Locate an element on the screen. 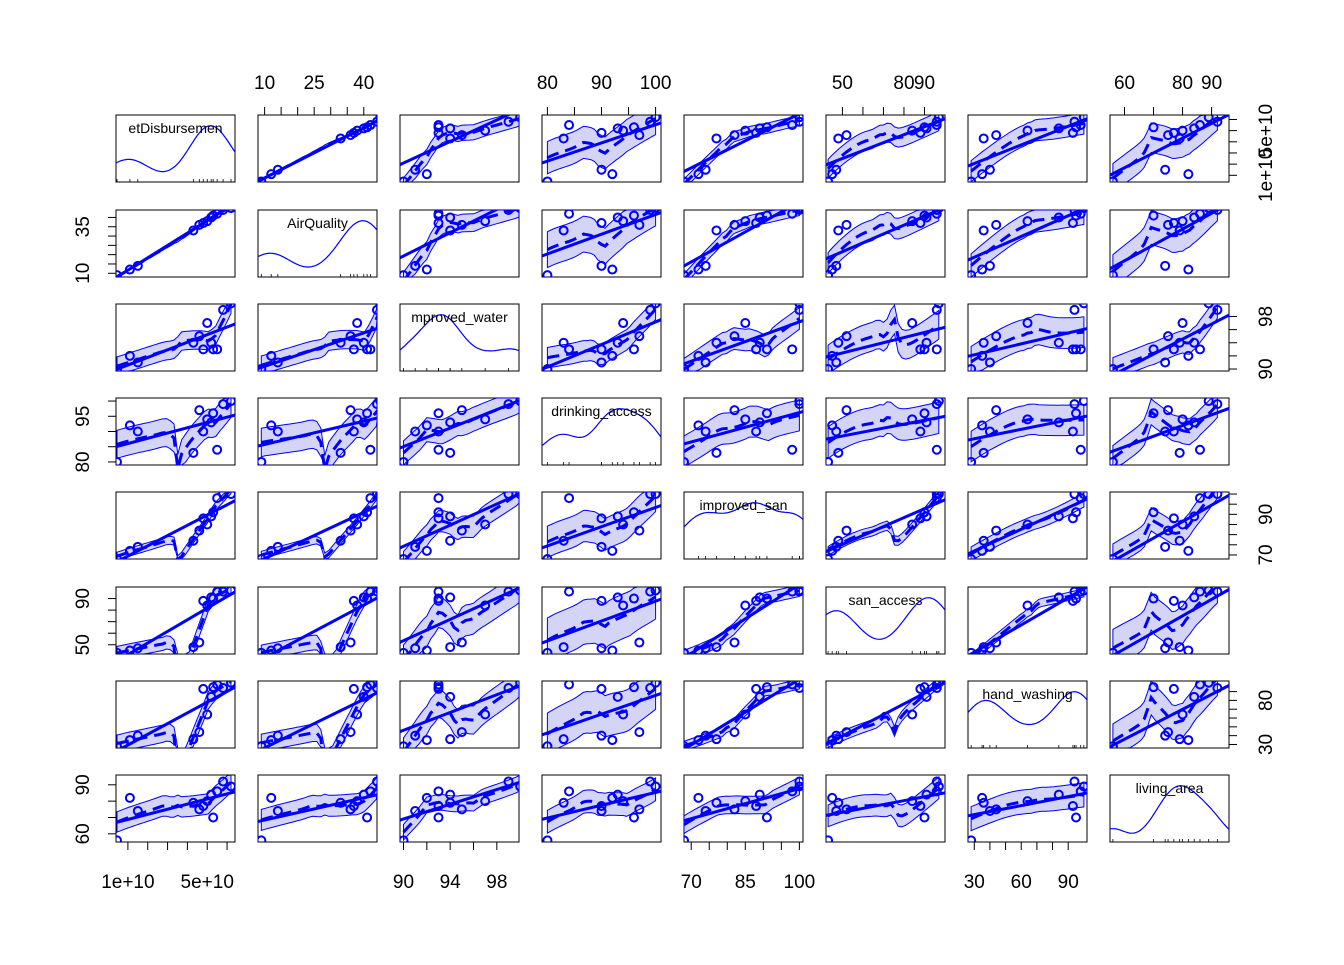  density-curve is located at coordinates (175, 149).